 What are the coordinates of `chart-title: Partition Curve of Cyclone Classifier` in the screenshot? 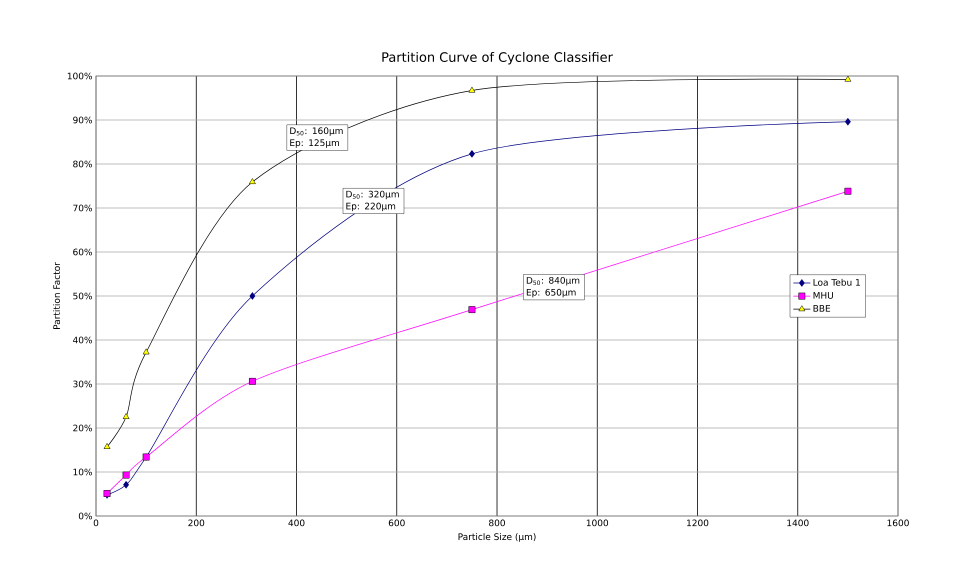 It's located at (497, 58).